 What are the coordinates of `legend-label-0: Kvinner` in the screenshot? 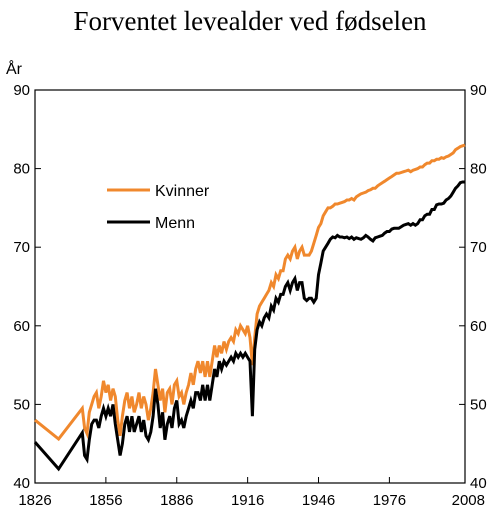 It's located at (182, 191).